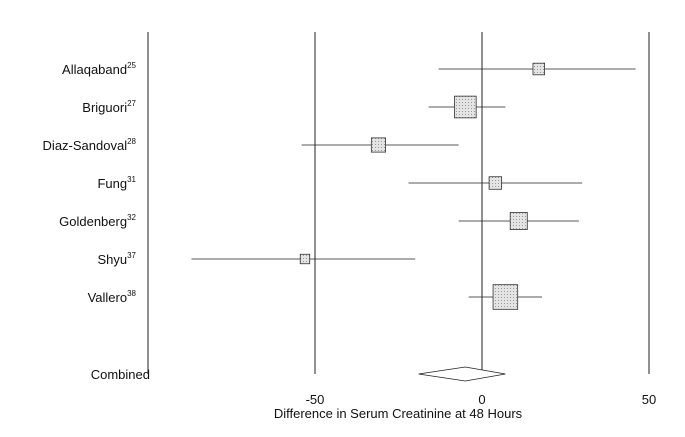  What do you see at coordinates (315, 399) in the screenshot?
I see `x-tick-label: -50` at bounding box center [315, 399].